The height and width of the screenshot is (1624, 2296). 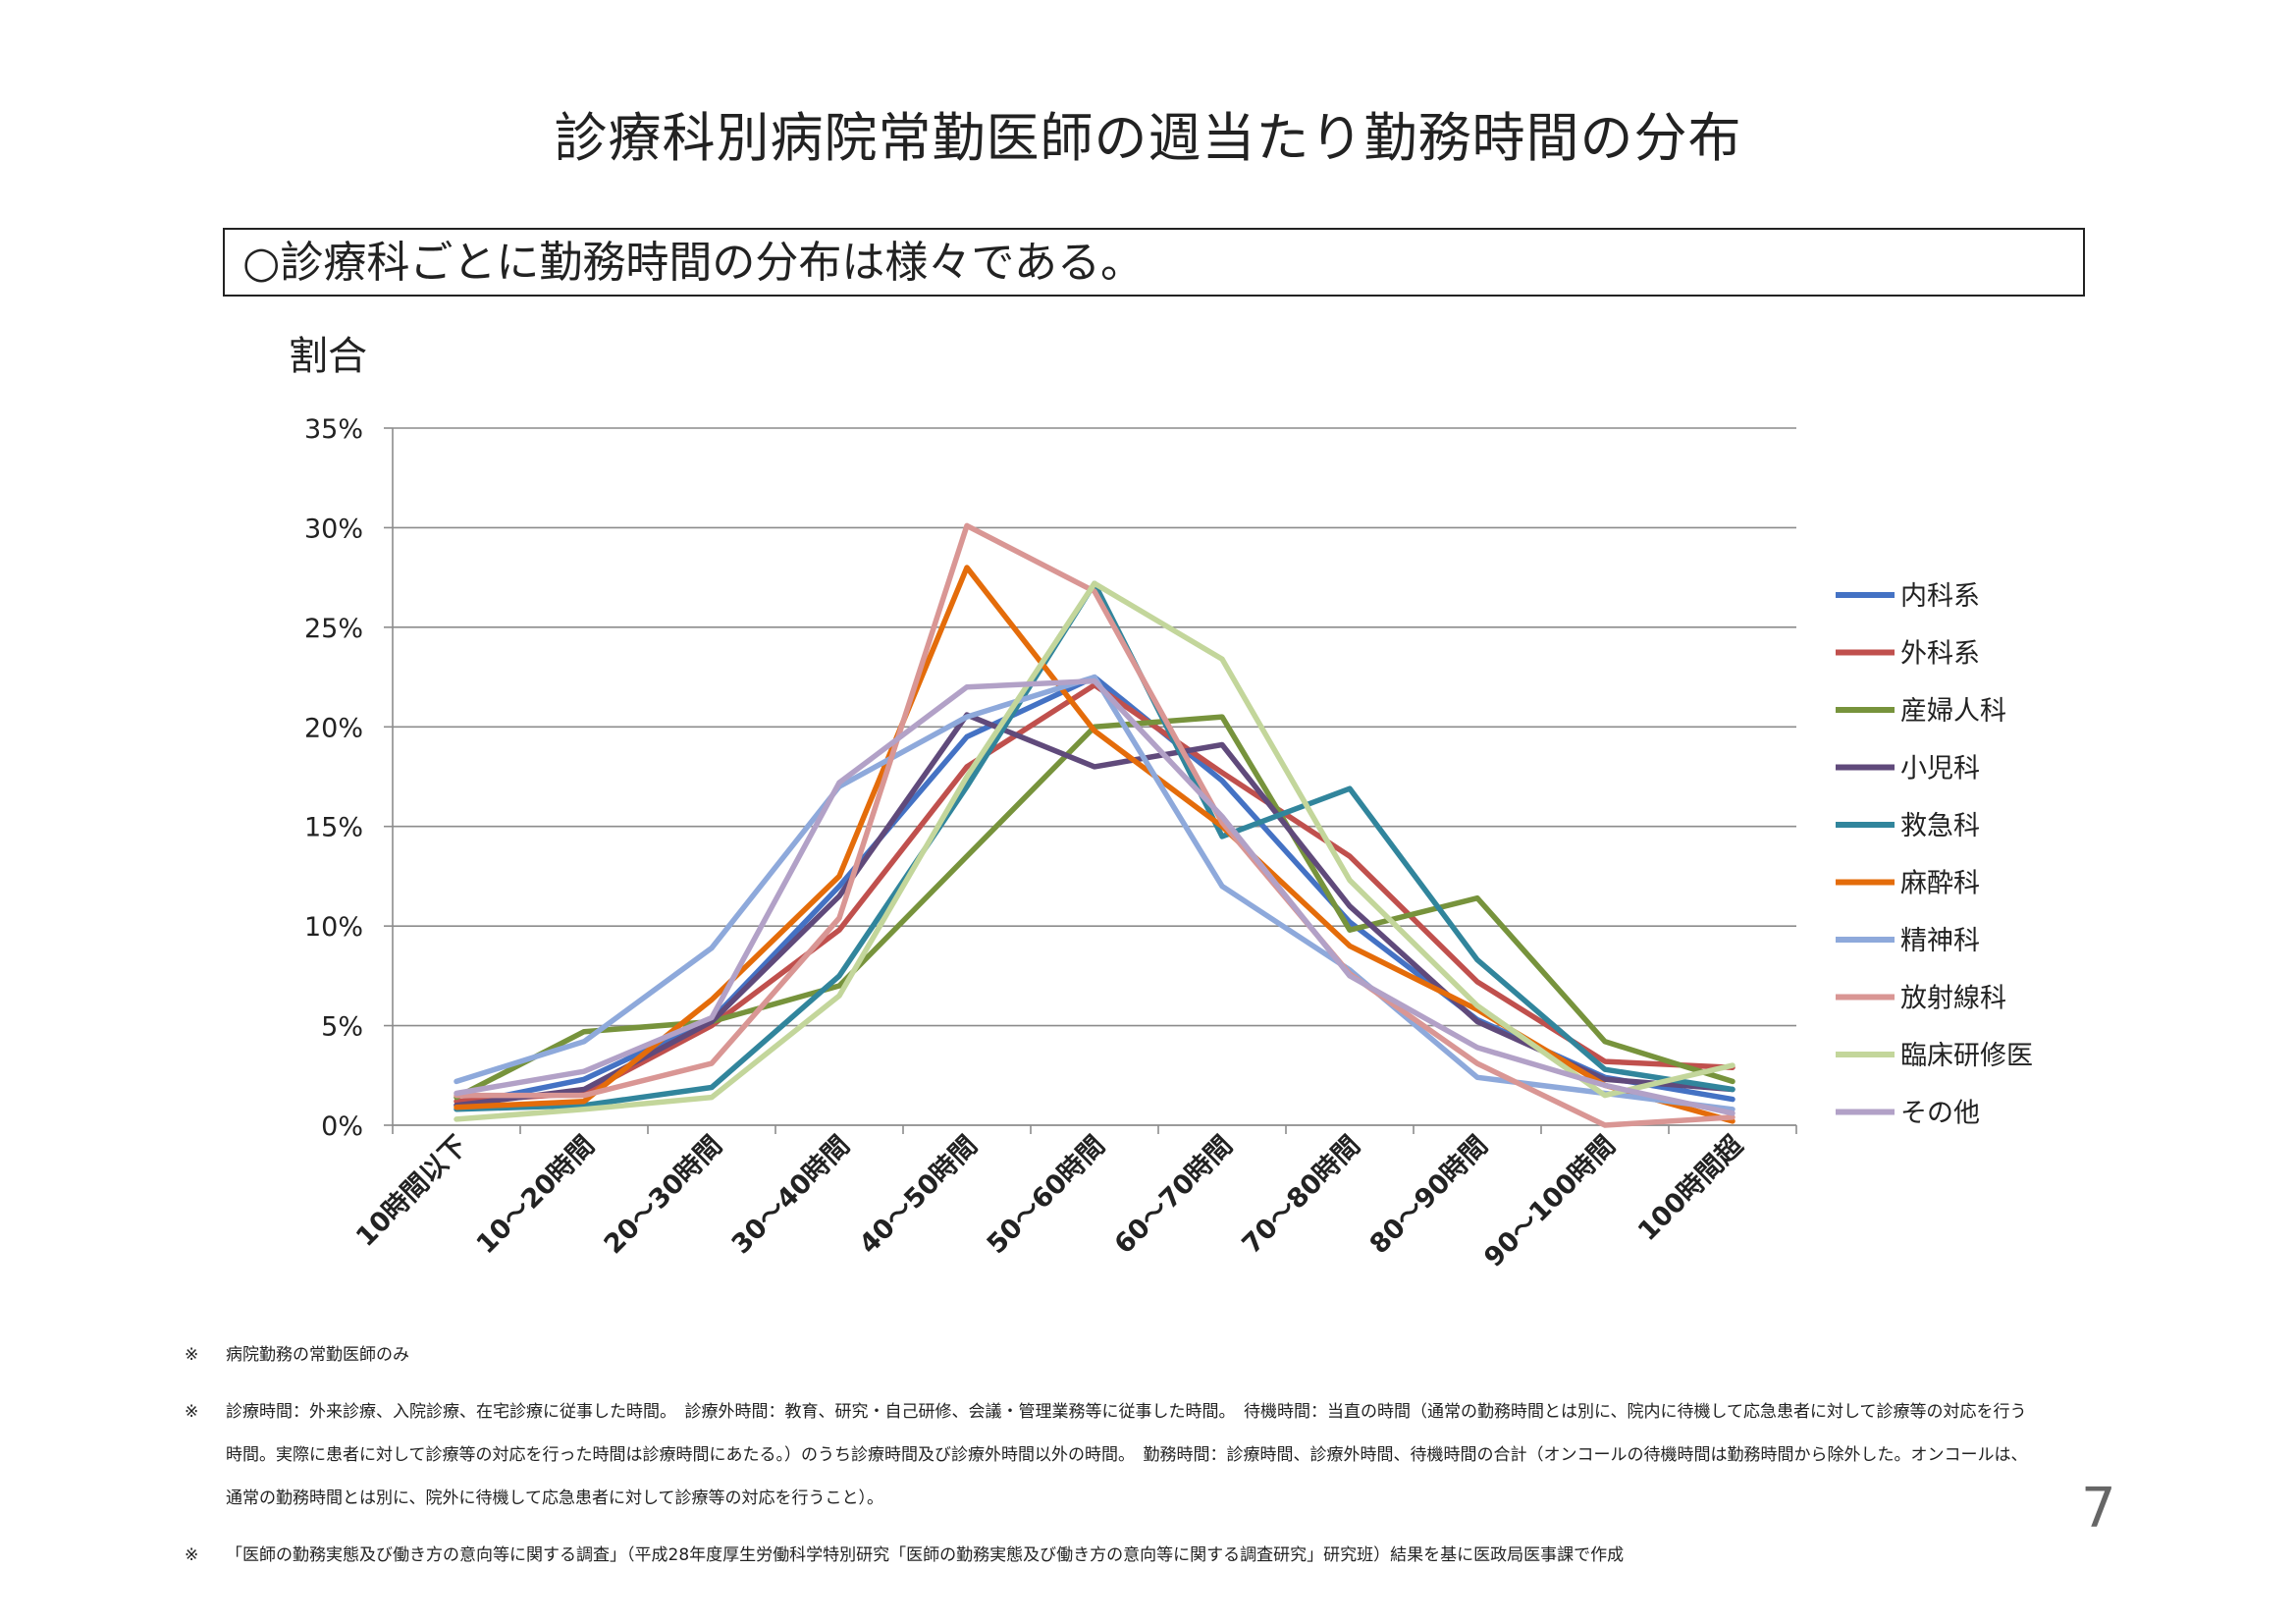 What do you see at coordinates (1154, 262) in the screenshot?
I see `summary-box: ○診療科ごとに勤務時間の分布は様々である。` at bounding box center [1154, 262].